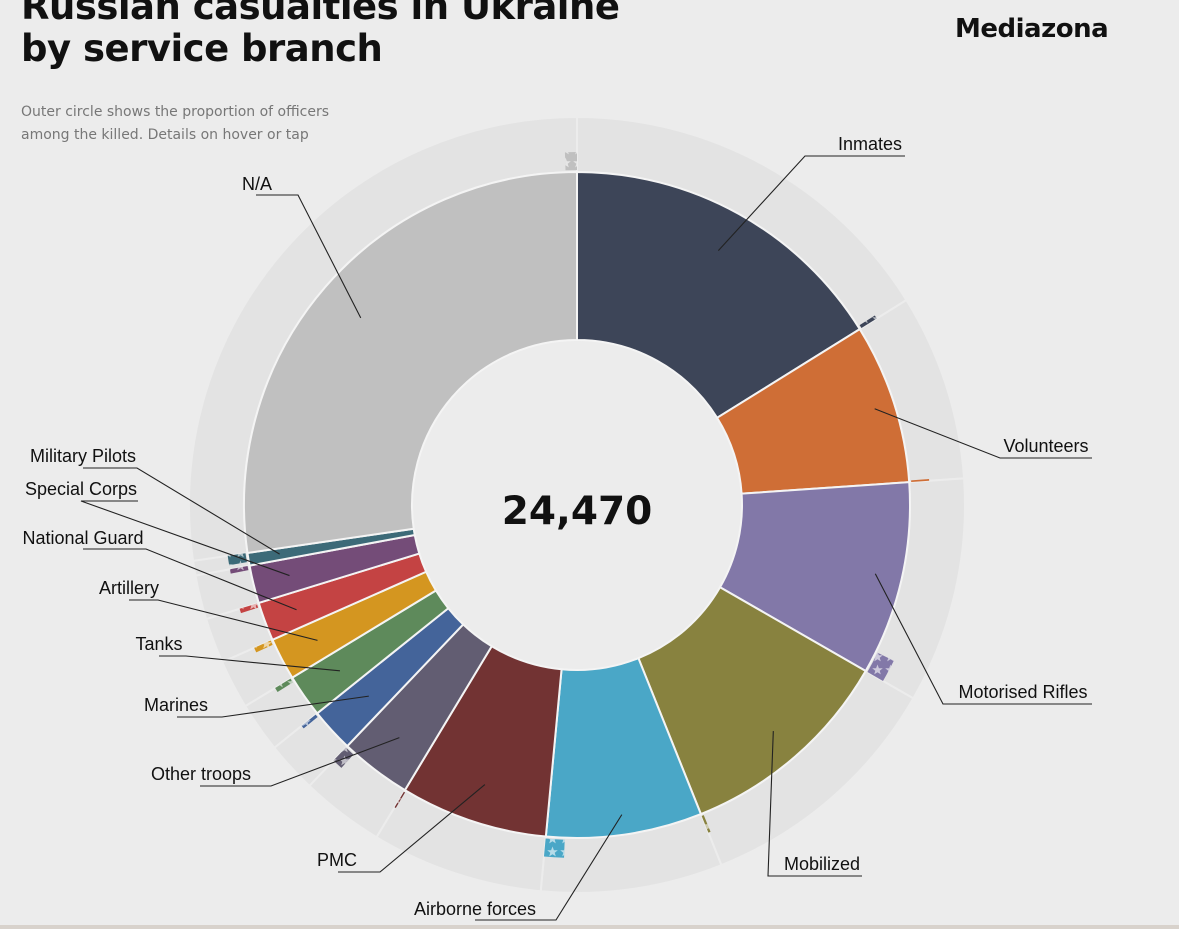 The width and height of the screenshot is (1179, 929). Describe the element at coordinates (237, 559) in the screenshot. I see `officer-arc-military-pilots` at that location.